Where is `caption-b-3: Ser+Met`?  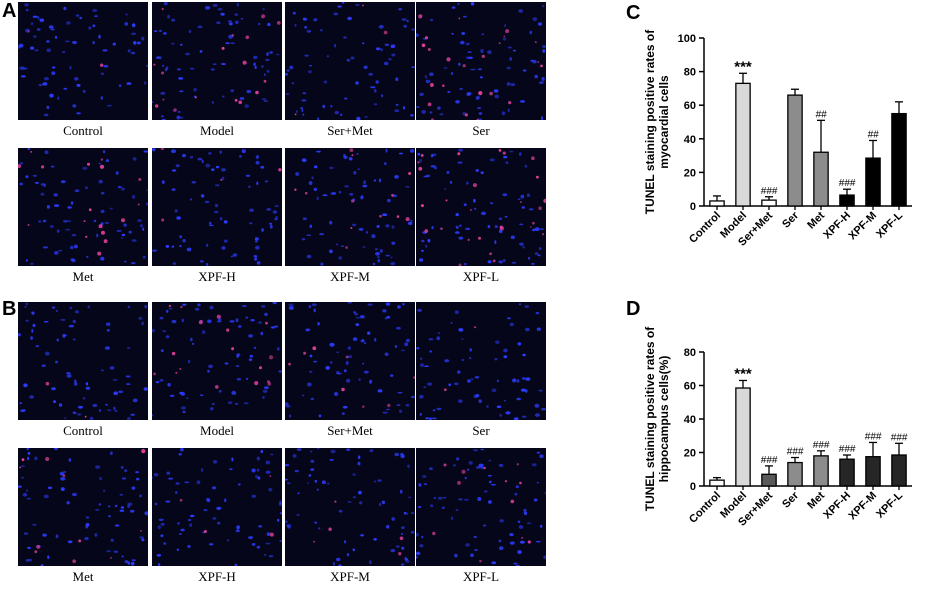 caption-b-3: Ser+Met is located at coordinates (350, 430).